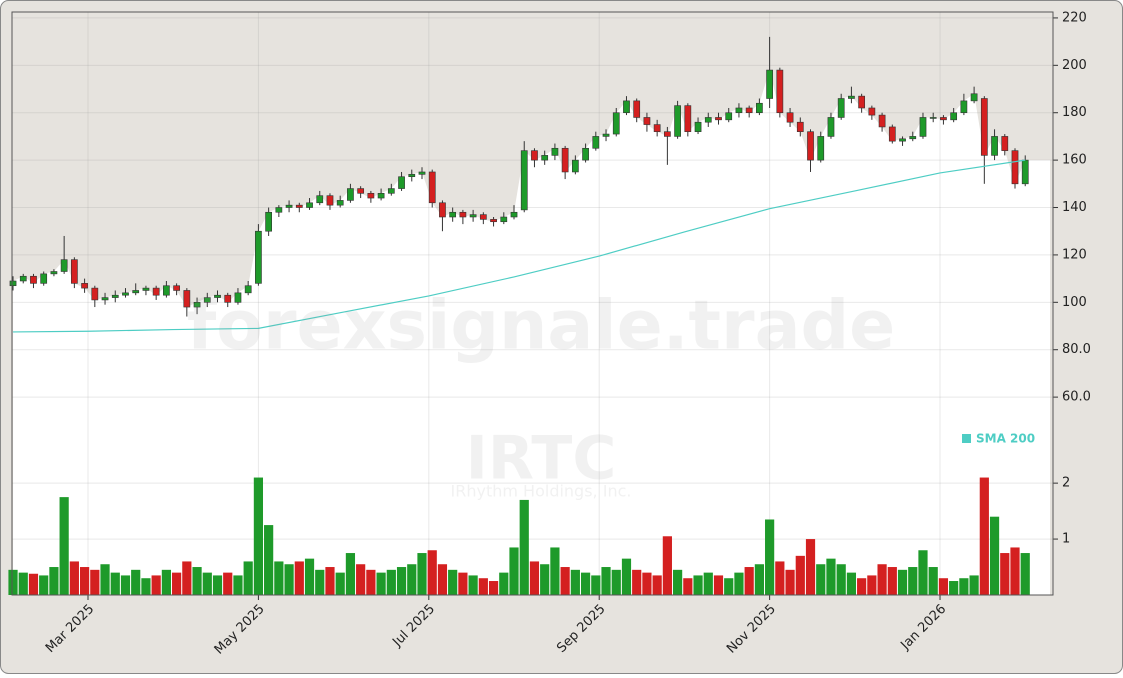 The width and height of the screenshot is (1123, 678). Describe the element at coordinates (1074, 17) in the screenshot. I see `y-tick-label: 220` at that location.